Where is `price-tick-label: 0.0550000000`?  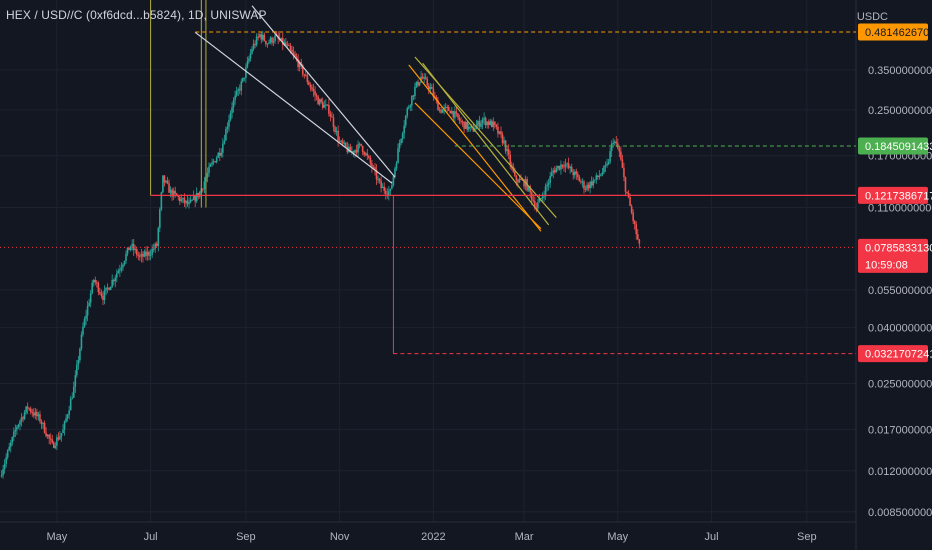 price-tick-label: 0.0550000000 is located at coordinates (900, 291).